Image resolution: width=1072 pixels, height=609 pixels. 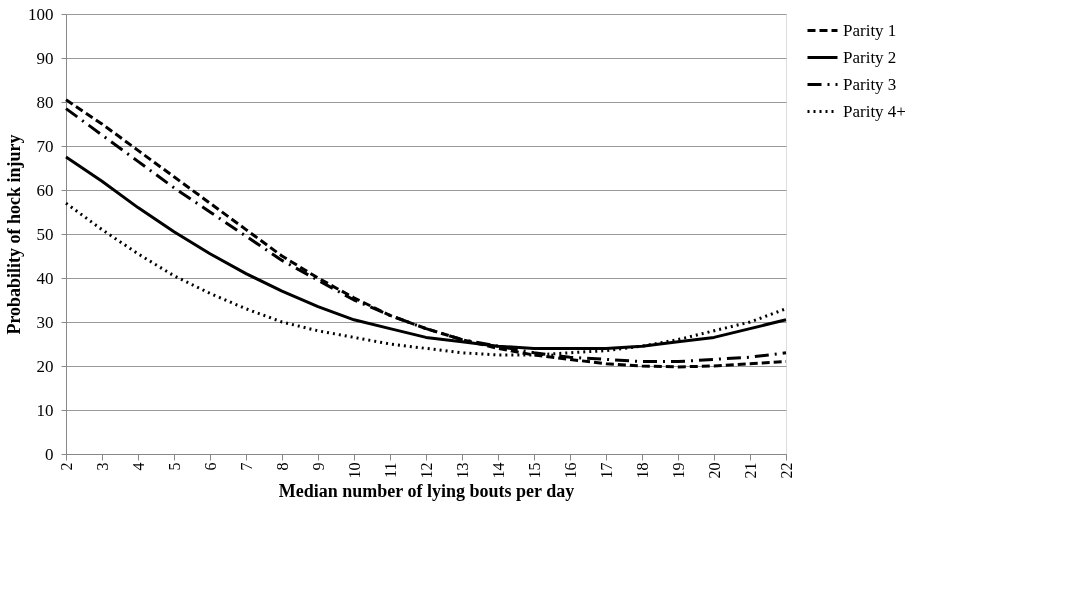 What do you see at coordinates (390, 470) in the screenshot?
I see `x-tick-label: 11` at bounding box center [390, 470].